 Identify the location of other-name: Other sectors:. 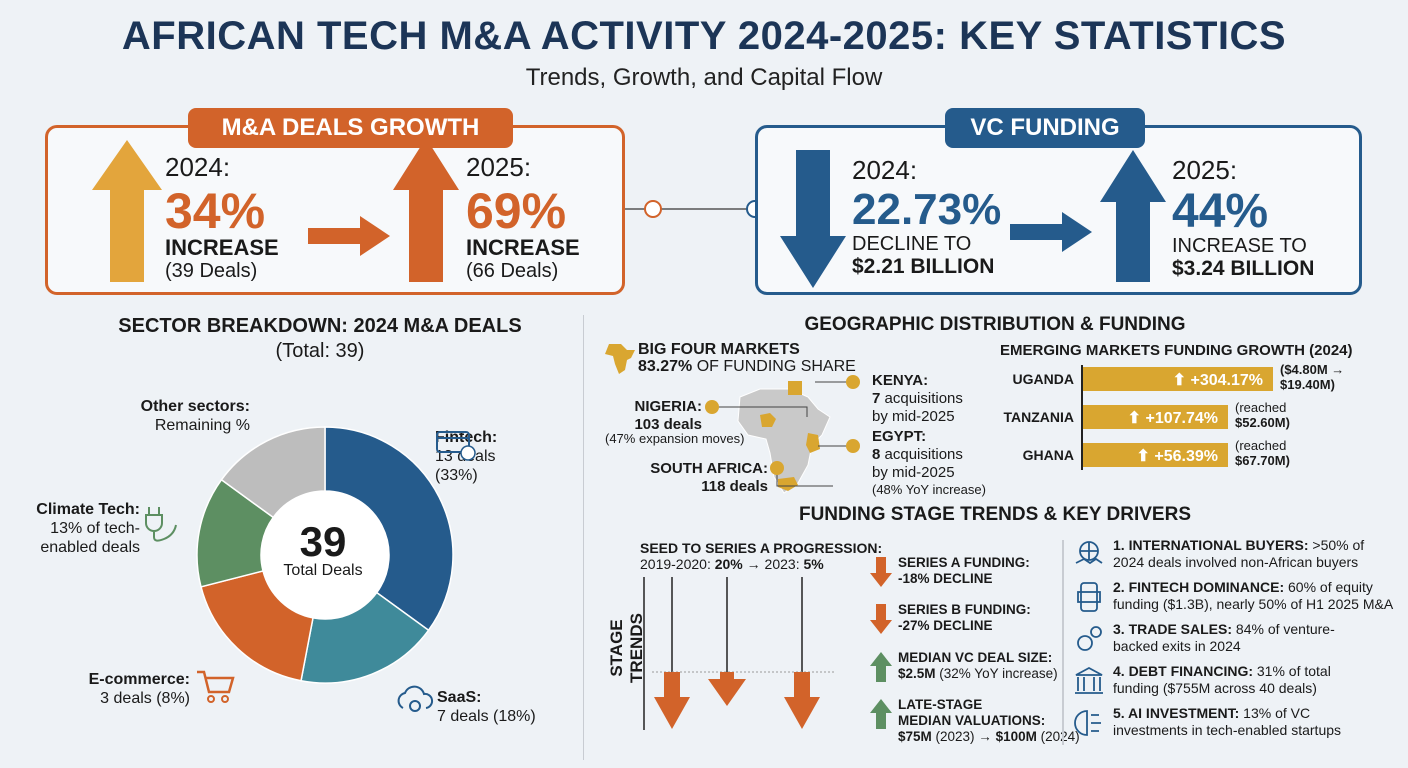
(195, 406).